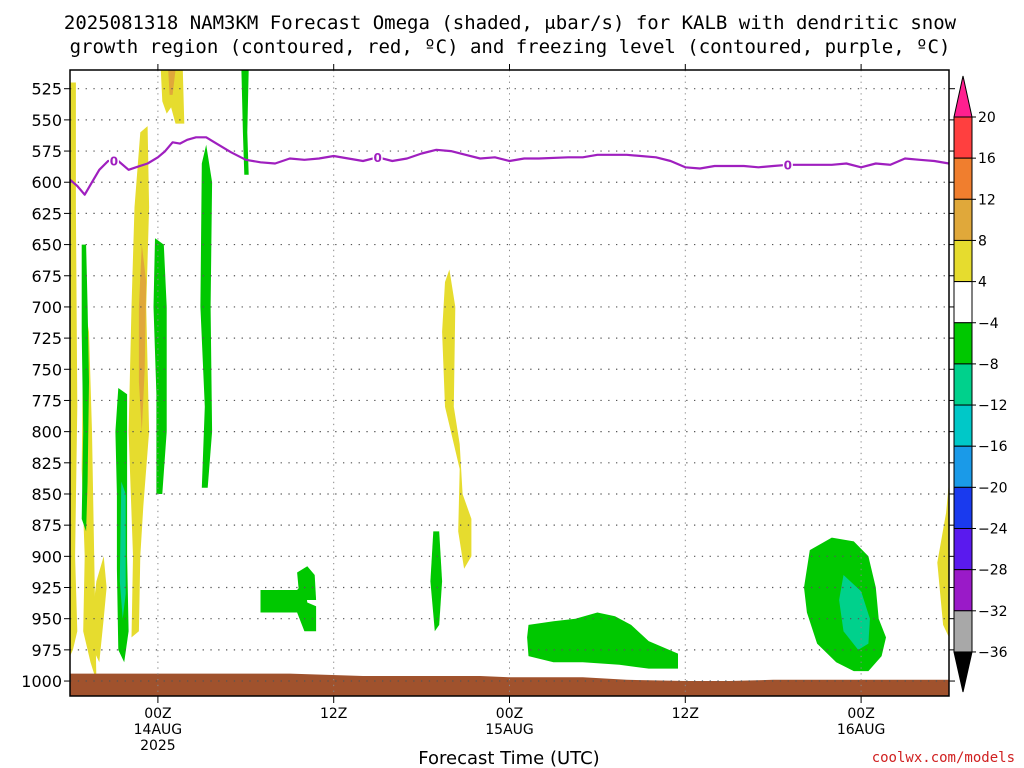 The image size is (1024, 768). Describe the element at coordinates (988, 365) in the screenshot. I see `colorbar-label-6: −8` at that location.